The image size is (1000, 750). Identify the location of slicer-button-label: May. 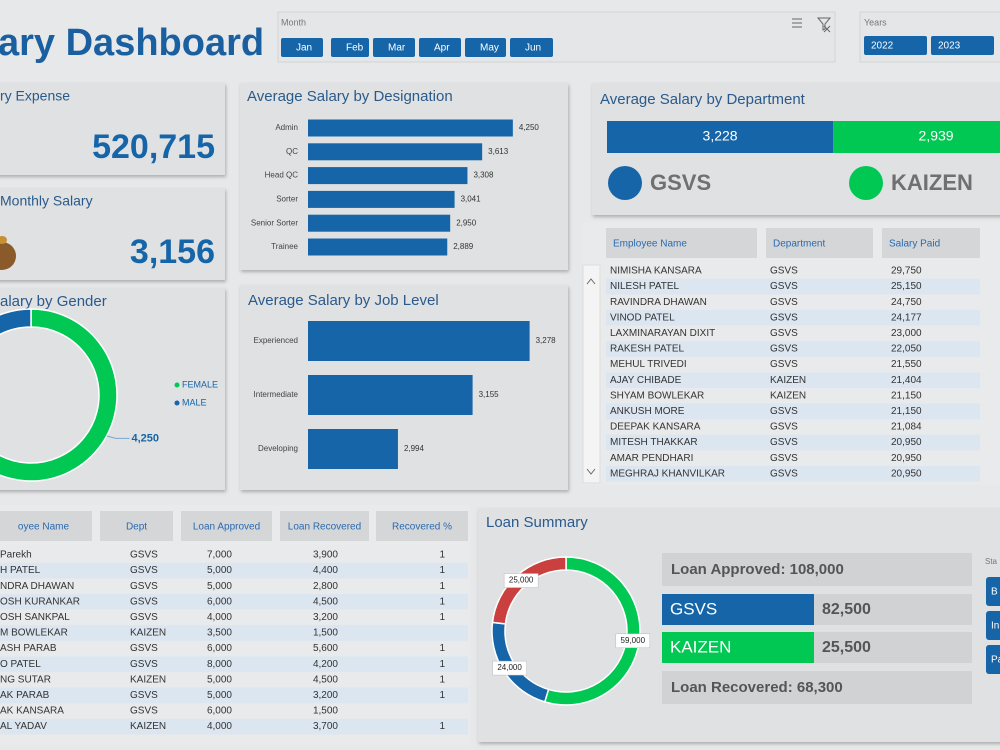
(489, 48).